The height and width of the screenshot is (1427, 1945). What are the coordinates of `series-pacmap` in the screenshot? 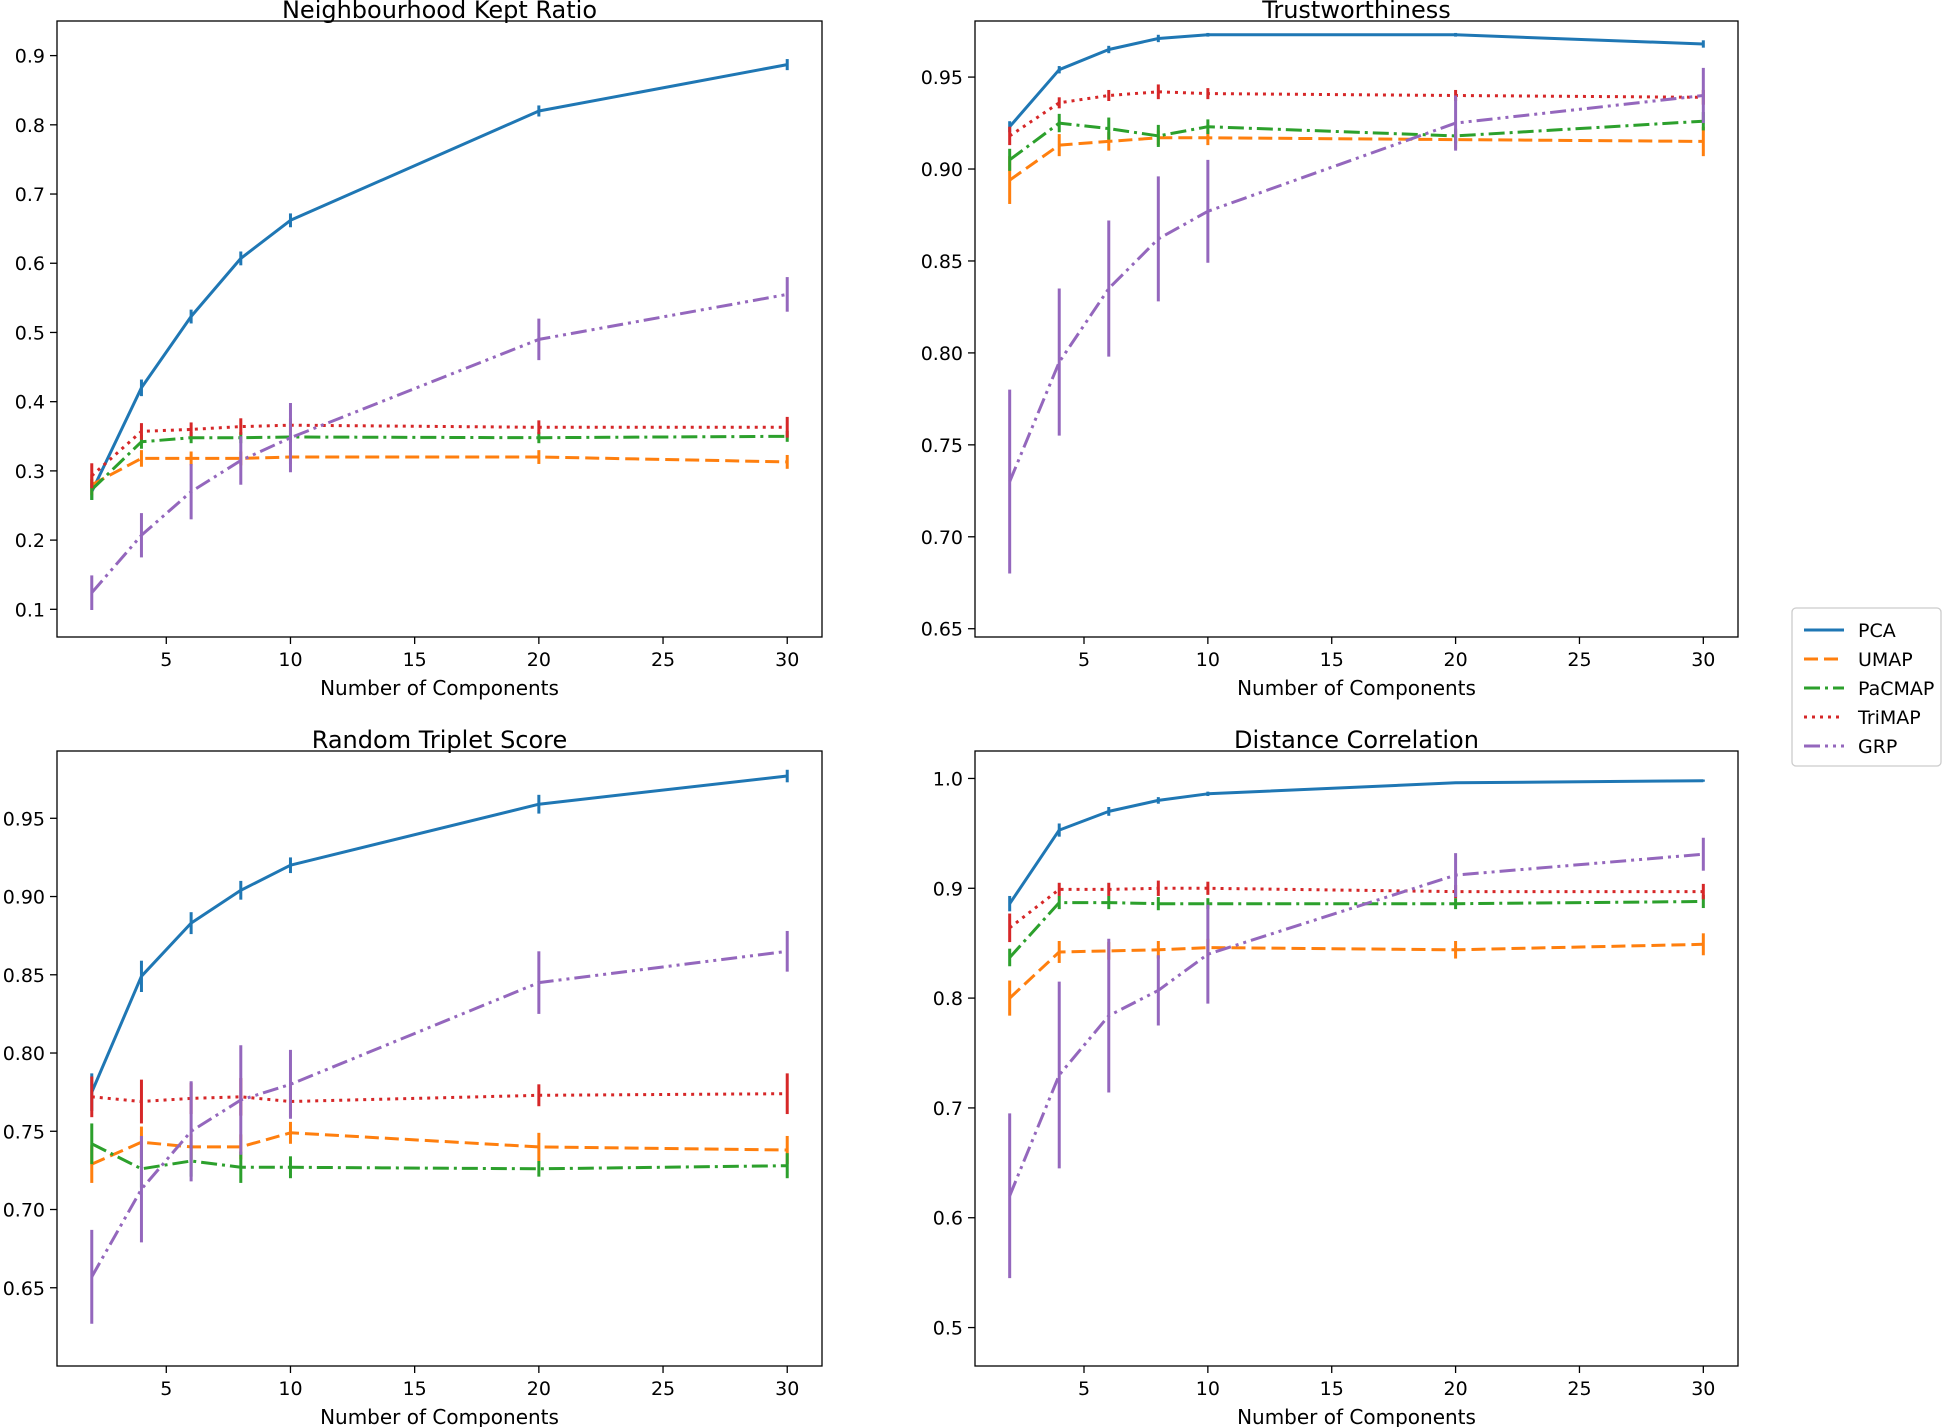 It's located at (439, 1155).